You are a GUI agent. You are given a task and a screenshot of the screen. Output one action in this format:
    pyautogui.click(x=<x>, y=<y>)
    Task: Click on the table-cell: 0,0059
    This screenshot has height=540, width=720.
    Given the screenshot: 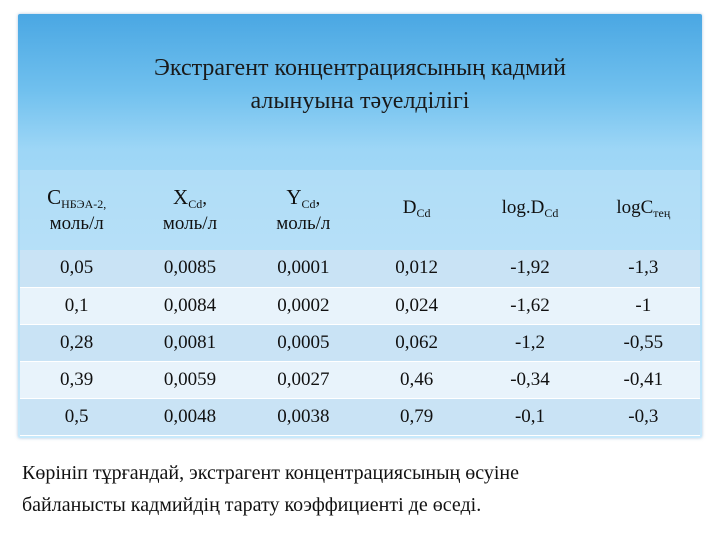 What is the action you would take?
    pyautogui.click(x=190, y=380)
    